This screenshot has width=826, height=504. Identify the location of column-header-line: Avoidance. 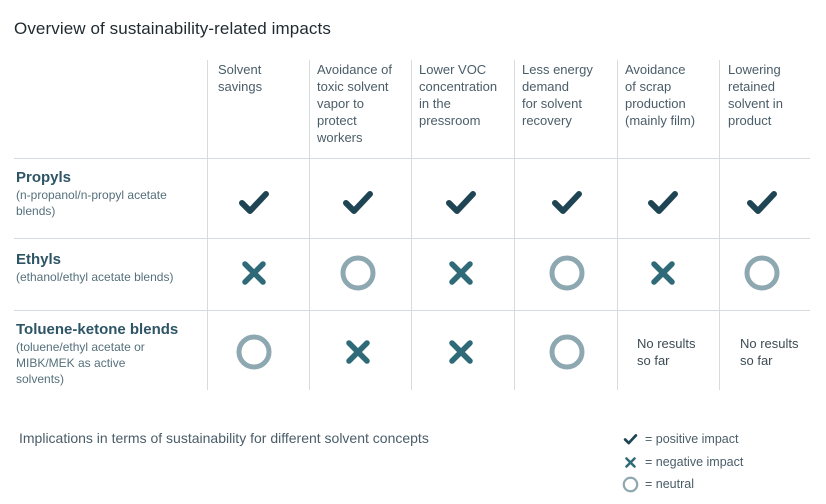
(655, 69).